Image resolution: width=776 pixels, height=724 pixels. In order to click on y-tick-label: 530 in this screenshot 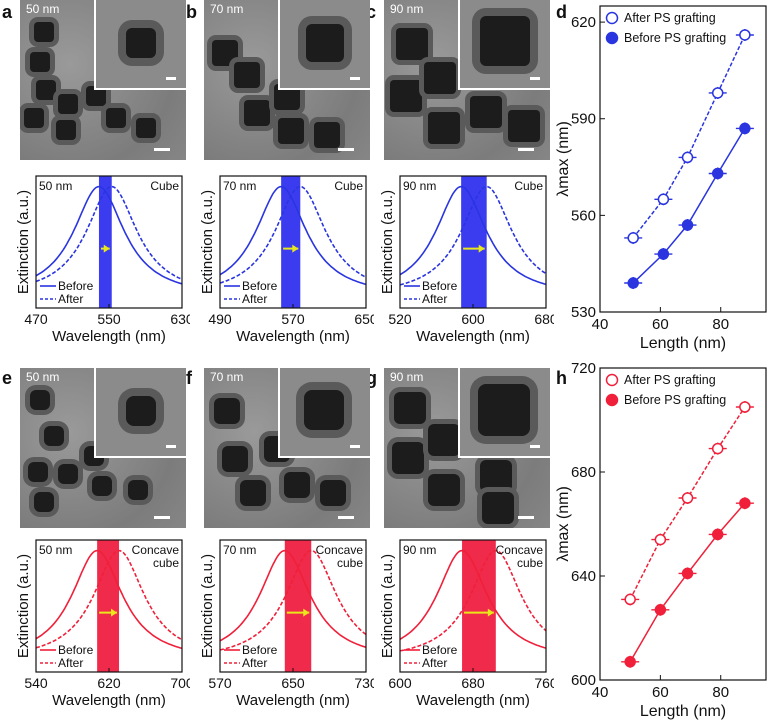, I will do `click(583, 312)`.